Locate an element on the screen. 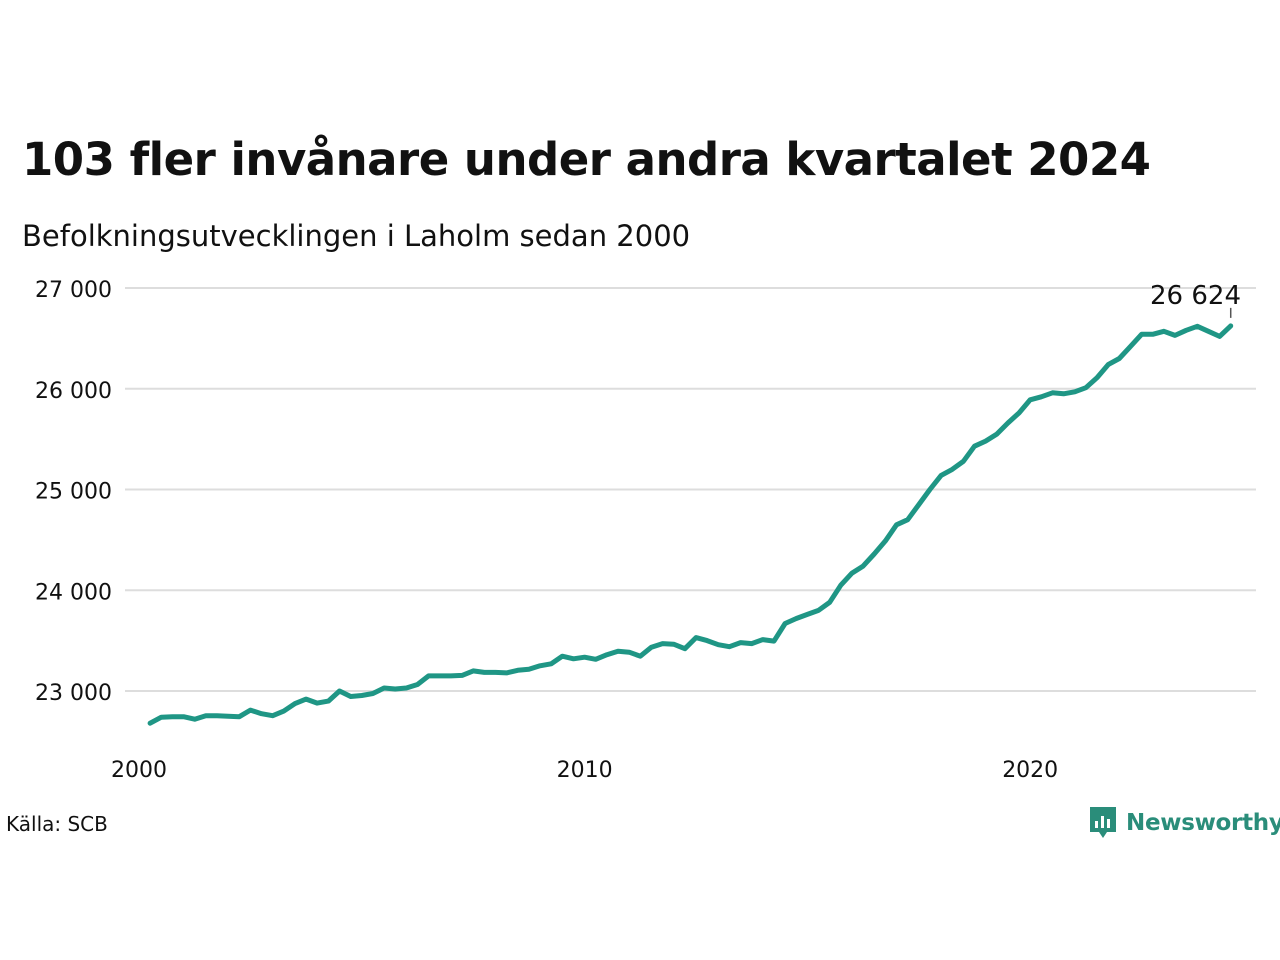 This screenshot has height=960, width=1280. source-label: Källa: SCB is located at coordinates (57, 824).